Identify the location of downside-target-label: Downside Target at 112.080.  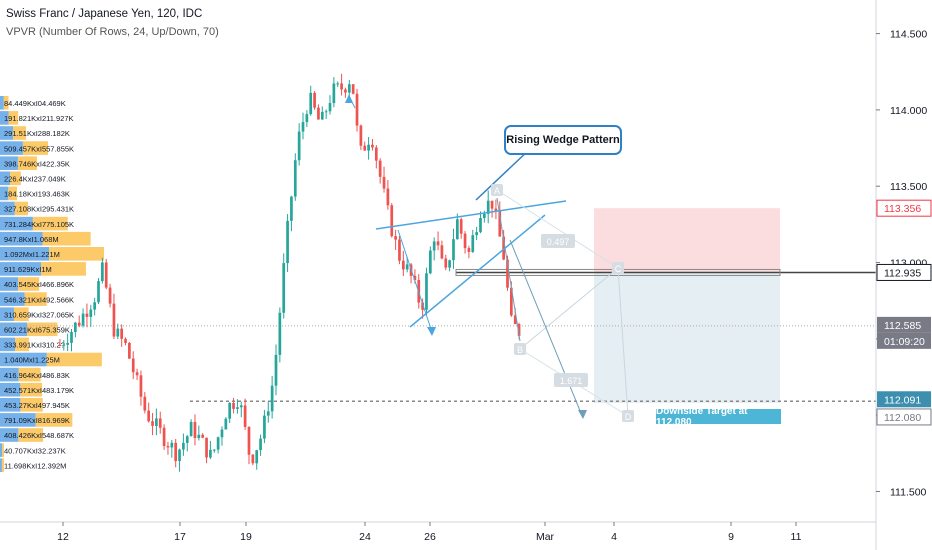
(718, 417).